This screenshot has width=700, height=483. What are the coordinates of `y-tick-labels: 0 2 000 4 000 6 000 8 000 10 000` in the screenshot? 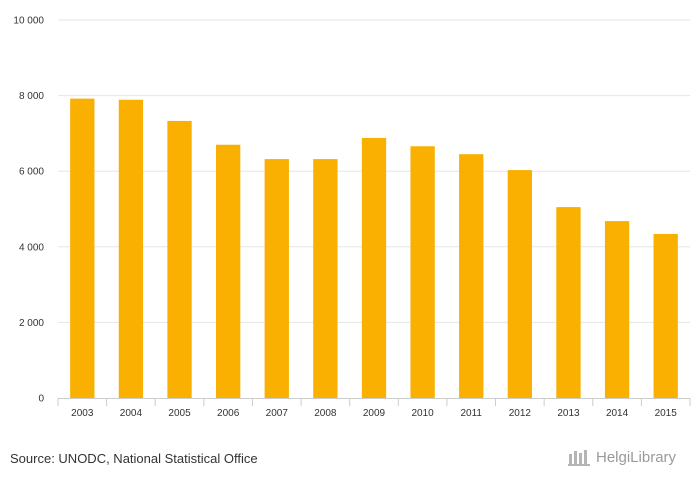 It's located at (28, 210).